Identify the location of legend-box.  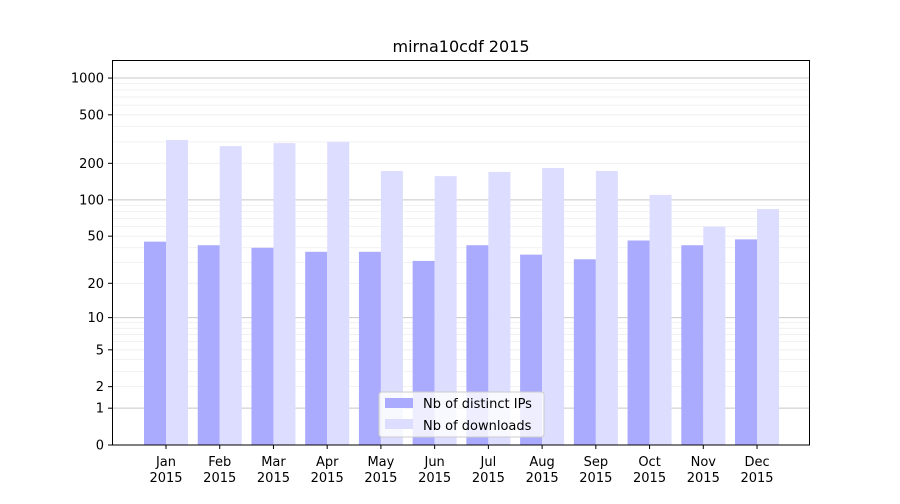
(461, 414).